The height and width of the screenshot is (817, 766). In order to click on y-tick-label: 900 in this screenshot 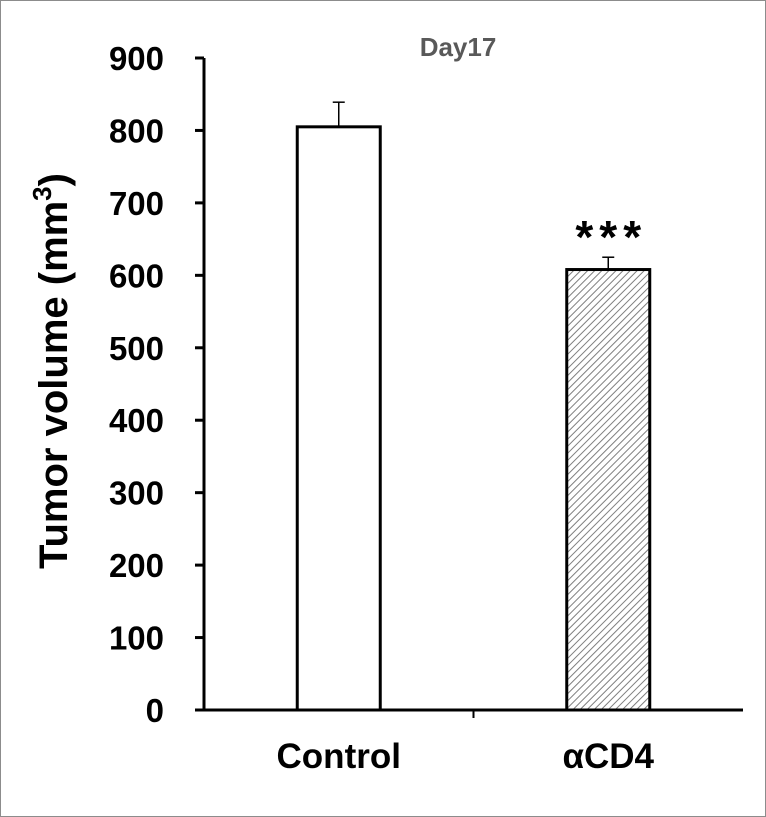, I will do `click(136, 58)`.